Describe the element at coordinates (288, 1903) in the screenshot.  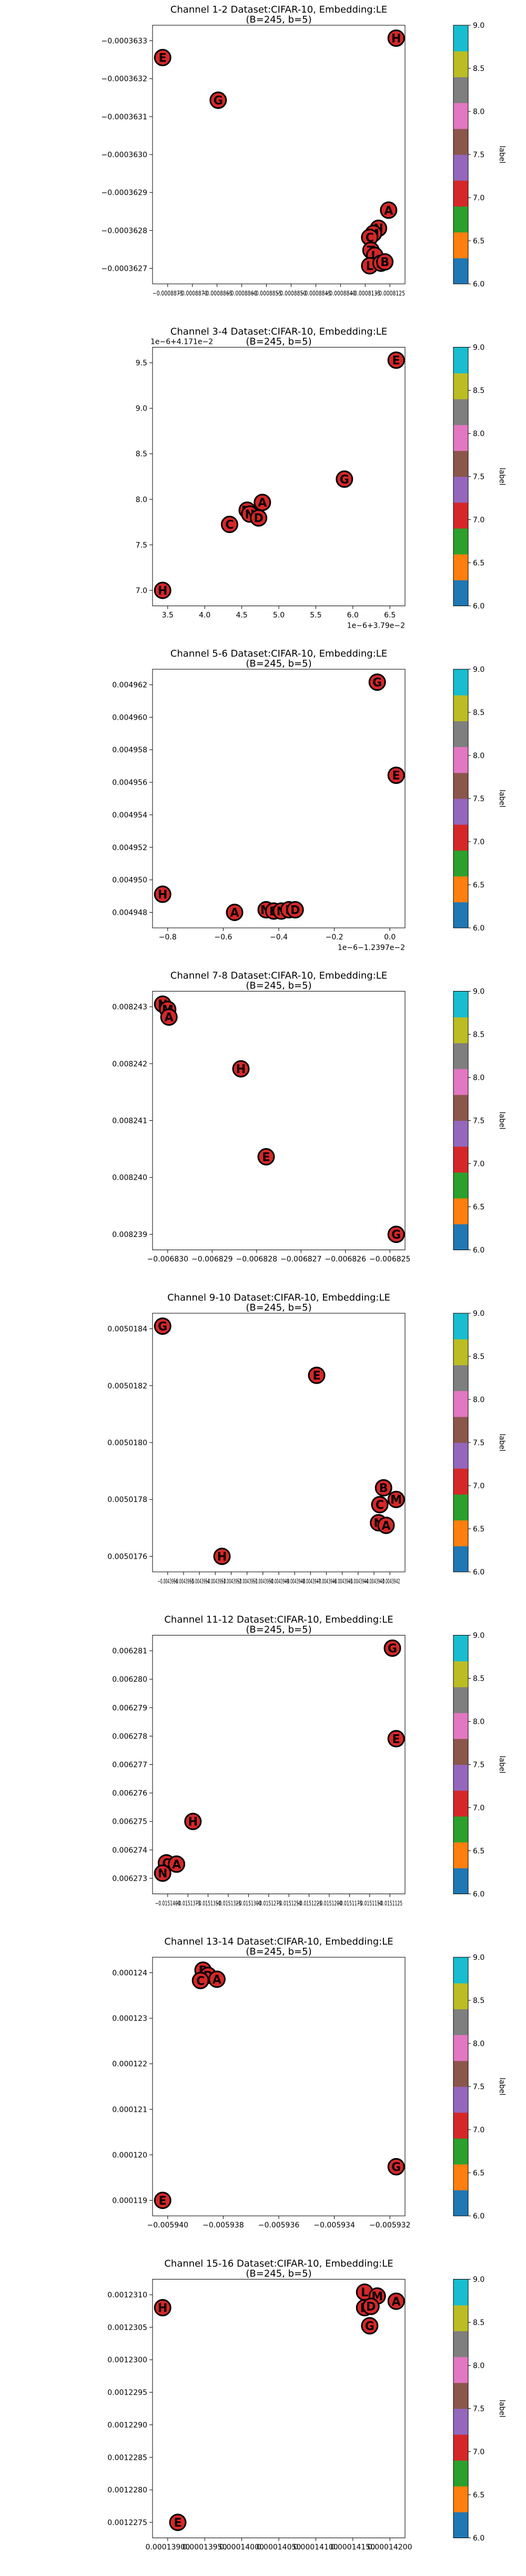
I see `x-tick-label: −0.0151250` at that location.